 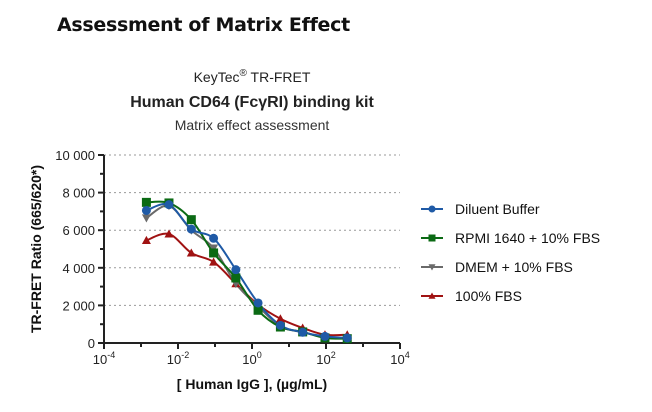 What do you see at coordinates (203, 25) in the screenshot?
I see `page-heading: Assessment of Matrix Effect` at bounding box center [203, 25].